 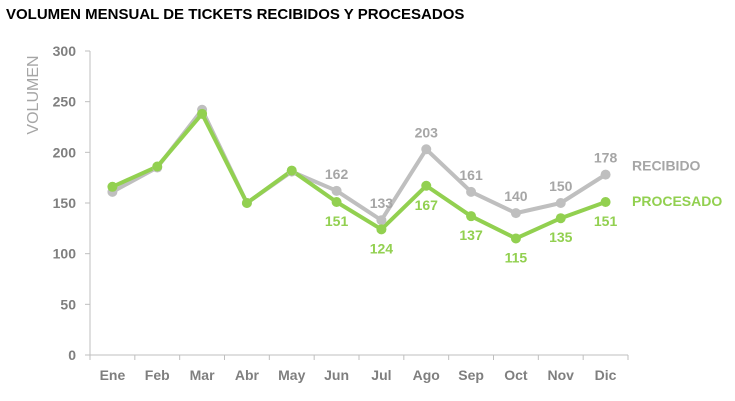 What do you see at coordinates (471, 375) in the screenshot?
I see `x-tick-label: Sep` at bounding box center [471, 375].